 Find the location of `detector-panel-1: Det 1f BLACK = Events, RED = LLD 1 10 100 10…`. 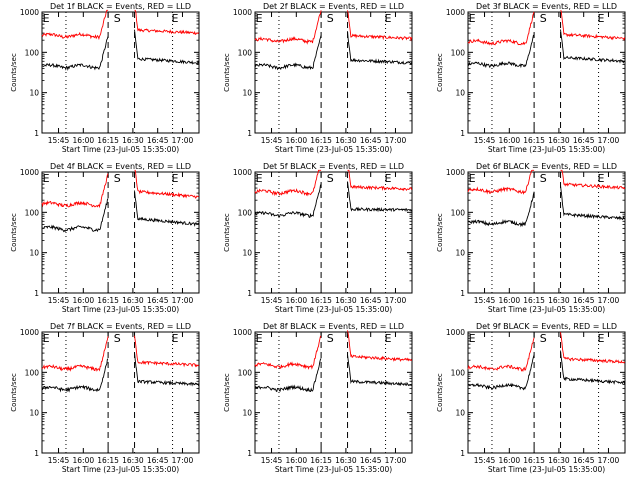

detector-panel-1: Det 1f BLACK = Events, RED = LLD 1 10 100 10… is located at coordinates (105, 78).